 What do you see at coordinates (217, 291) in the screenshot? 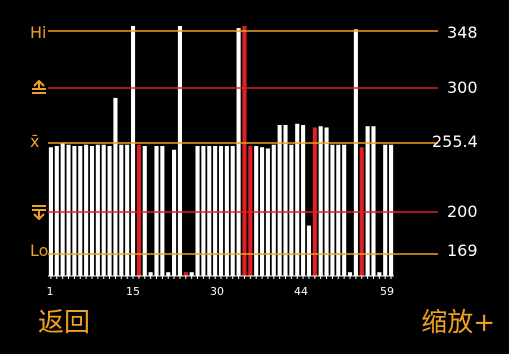
I see `x-tick-label: 30` at bounding box center [217, 291].